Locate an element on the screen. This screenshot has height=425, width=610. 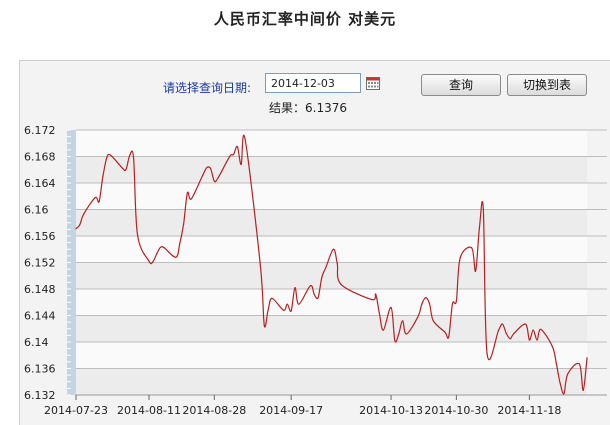
x-tick-label: 2014-09-17 is located at coordinates (291, 410).